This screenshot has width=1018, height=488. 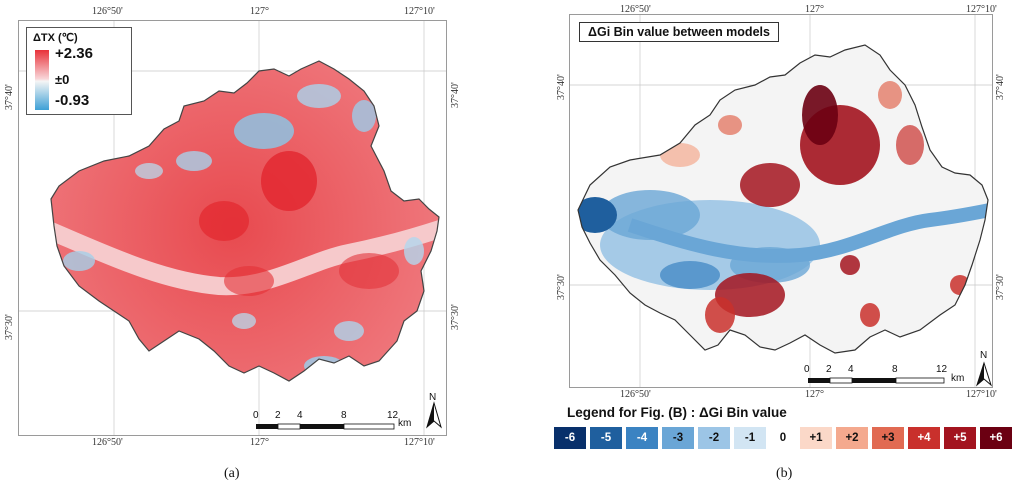 What do you see at coordinates (895, 369) in the screenshot?
I see `map-b-scale-8: 8` at bounding box center [895, 369].